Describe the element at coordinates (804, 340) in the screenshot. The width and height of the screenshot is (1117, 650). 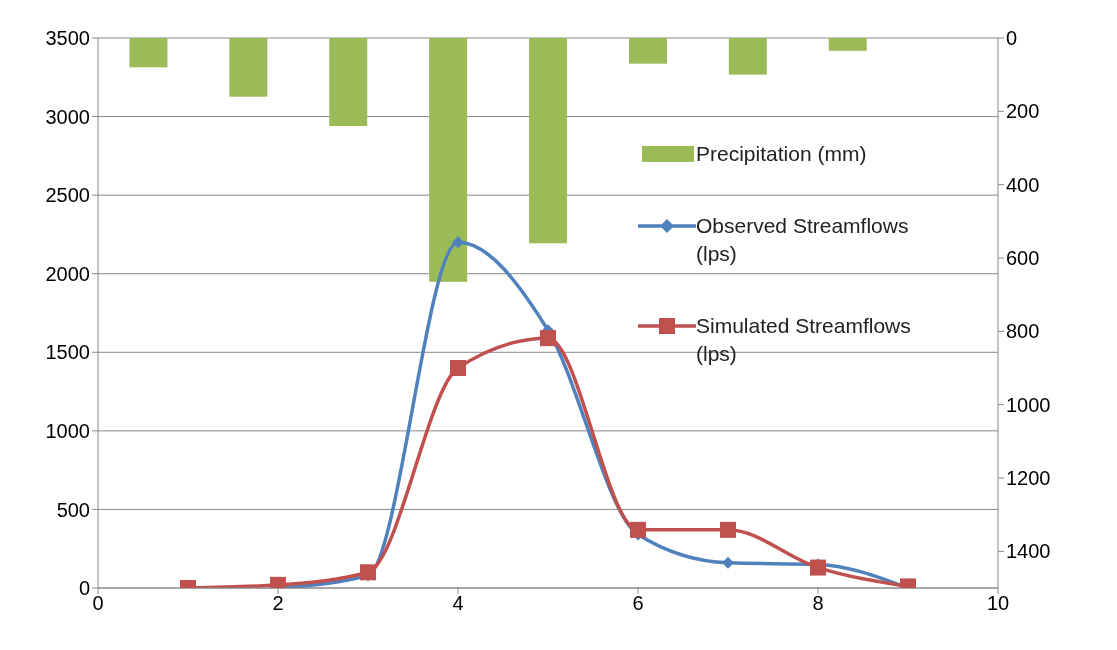
I see `legend-label: Simulated Streamflows (lps)` at that location.